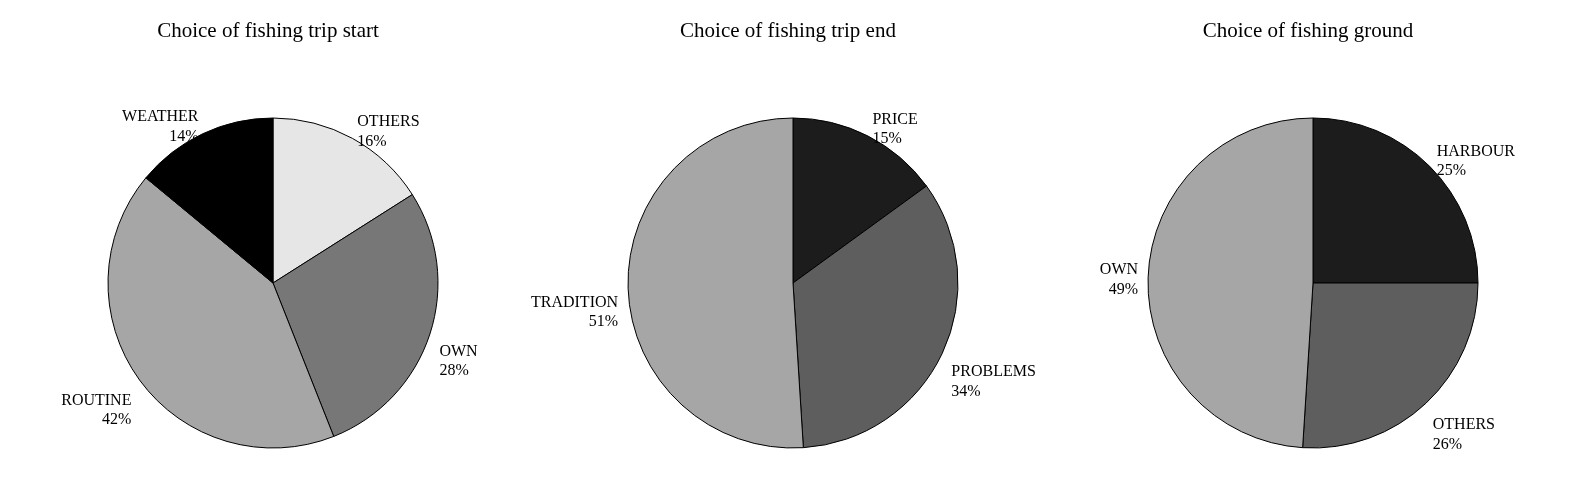 This screenshot has height=490, width=1575. What do you see at coordinates (887, 138) in the screenshot?
I see `data-label: 15%` at bounding box center [887, 138].